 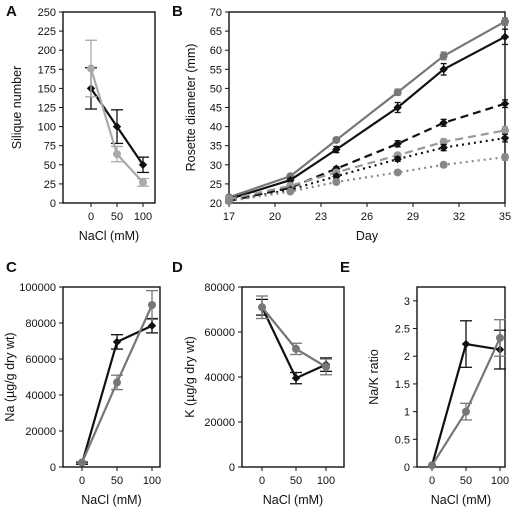 I want to click on y-tick-label: 70, so click(x=216, y=13).